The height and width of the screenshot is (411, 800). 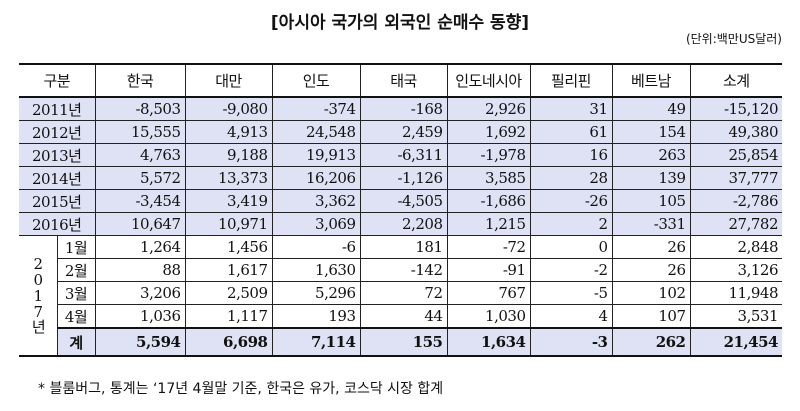 I want to click on table-cell: 1,456, so click(x=228, y=247).